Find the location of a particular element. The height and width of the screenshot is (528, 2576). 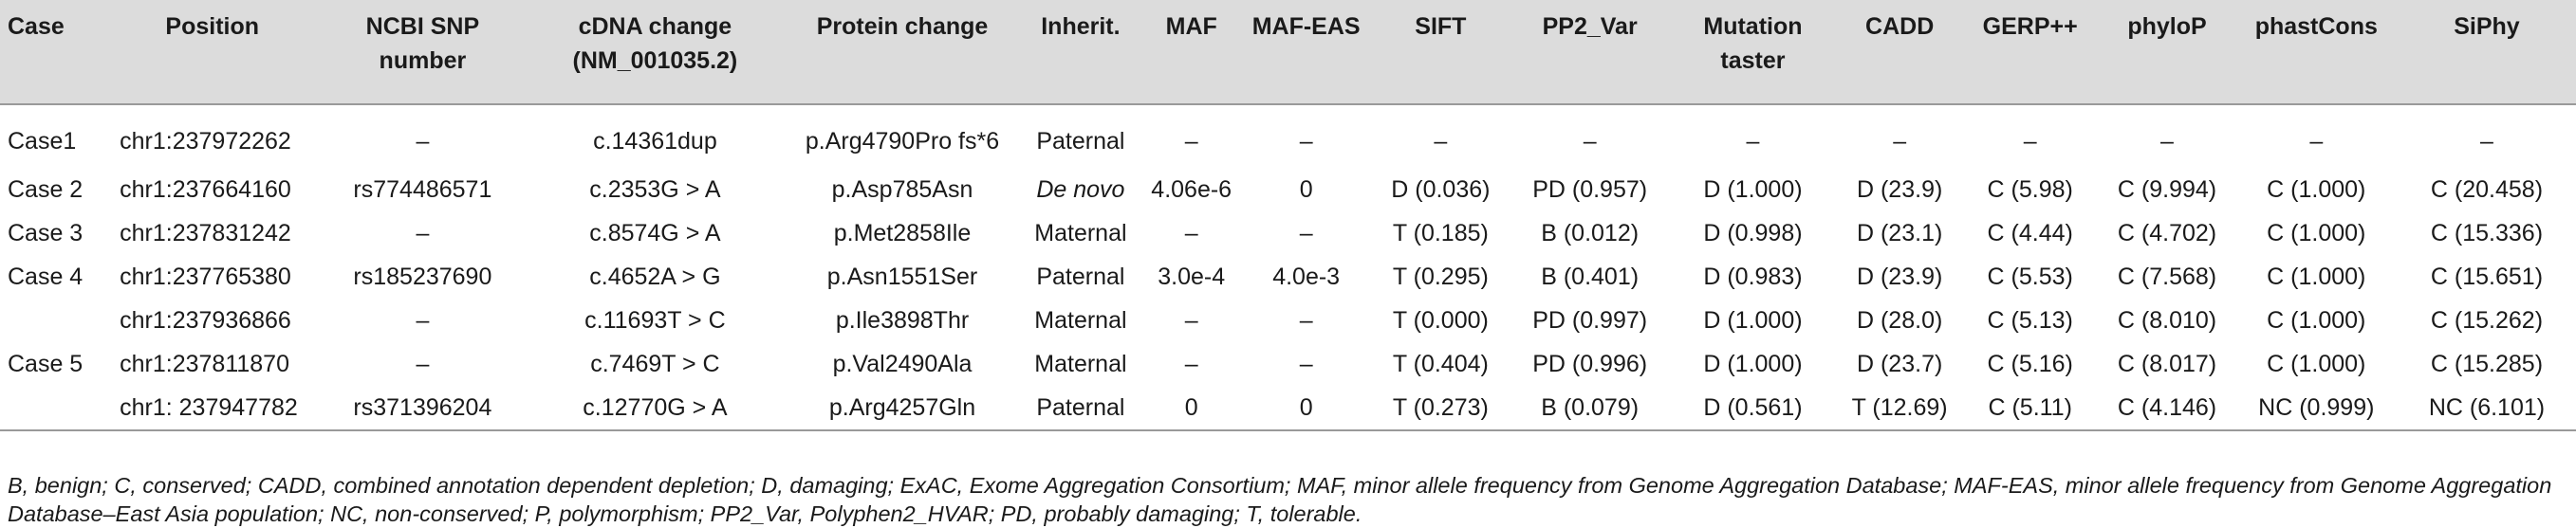

header-gerp: GERP++ is located at coordinates (2030, 52).